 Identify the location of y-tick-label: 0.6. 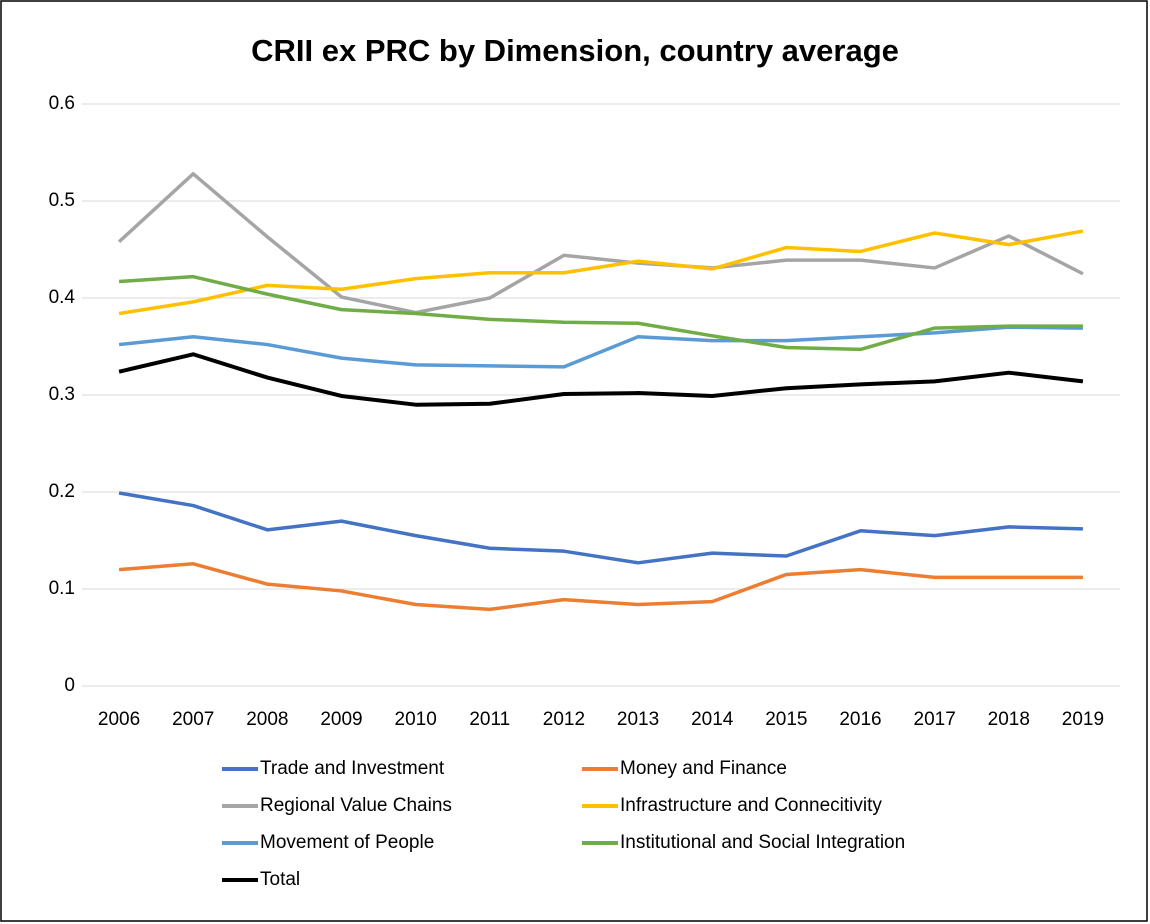
(62, 103).